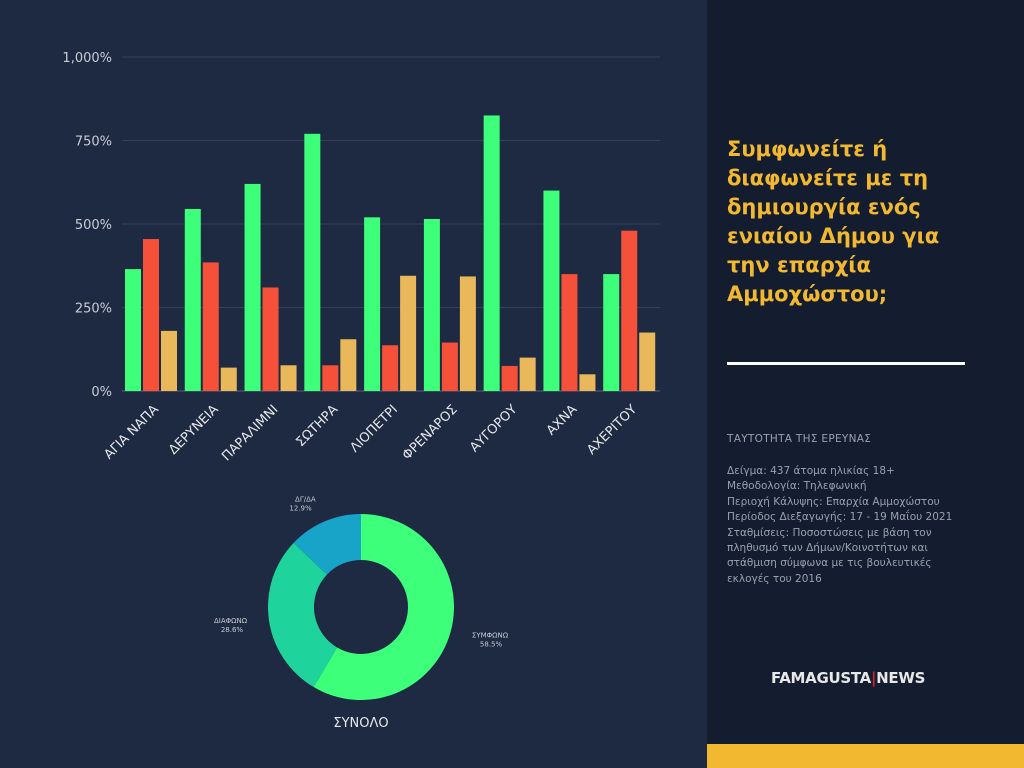 The image size is (1024, 768). What do you see at coordinates (93, 309) in the screenshot?
I see `y-tick-label: 250%` at bounding box center [93, 309].